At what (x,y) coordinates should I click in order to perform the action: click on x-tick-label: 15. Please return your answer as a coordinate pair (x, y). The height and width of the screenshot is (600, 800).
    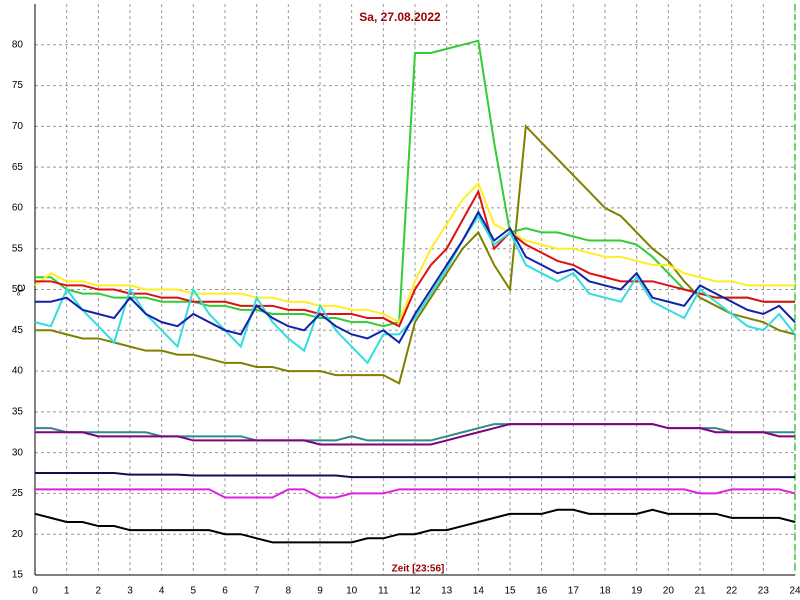
    Looking at the image, I should click on (510, 591).